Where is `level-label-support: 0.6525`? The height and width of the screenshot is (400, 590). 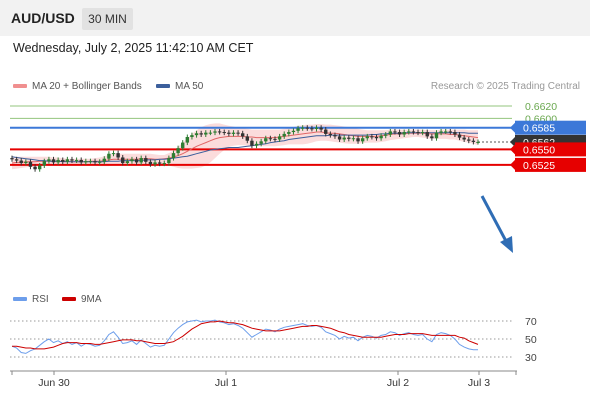
level-label-support: 0.6525 is located at coordinates (539, 166).